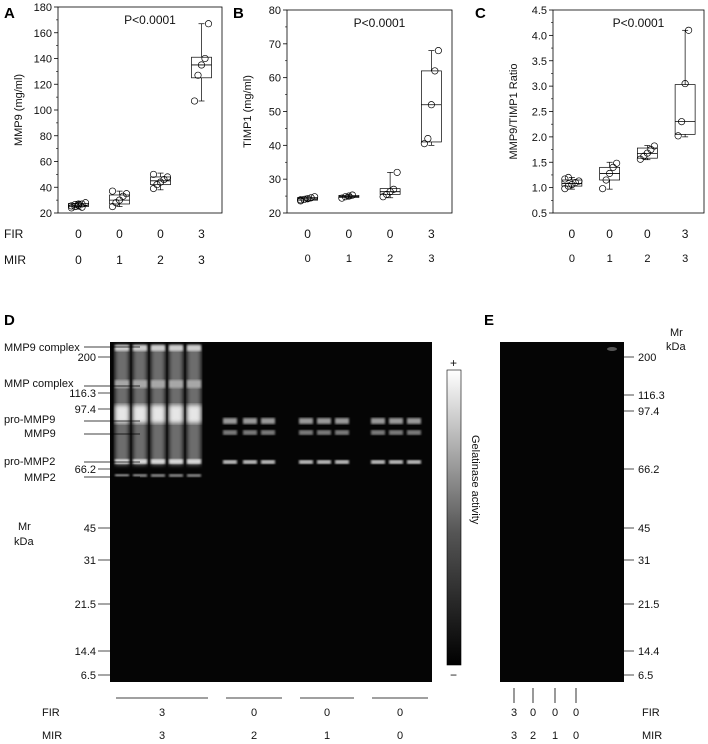 The image size is (708, 744). I want to click on lane-mir-value: 0, so click(400, 736).